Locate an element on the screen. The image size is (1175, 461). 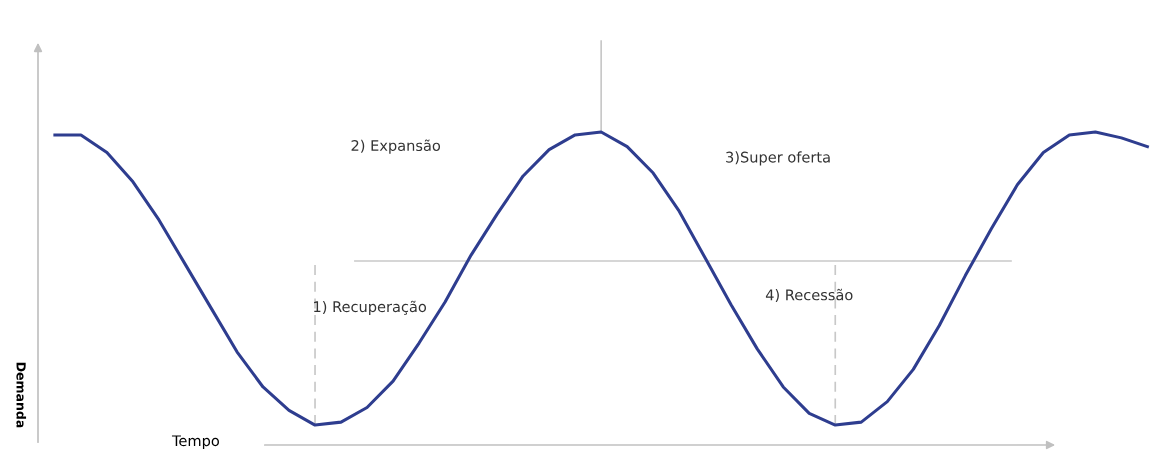
annotation: 3)Super oferta is located at coordinates (778, 158).